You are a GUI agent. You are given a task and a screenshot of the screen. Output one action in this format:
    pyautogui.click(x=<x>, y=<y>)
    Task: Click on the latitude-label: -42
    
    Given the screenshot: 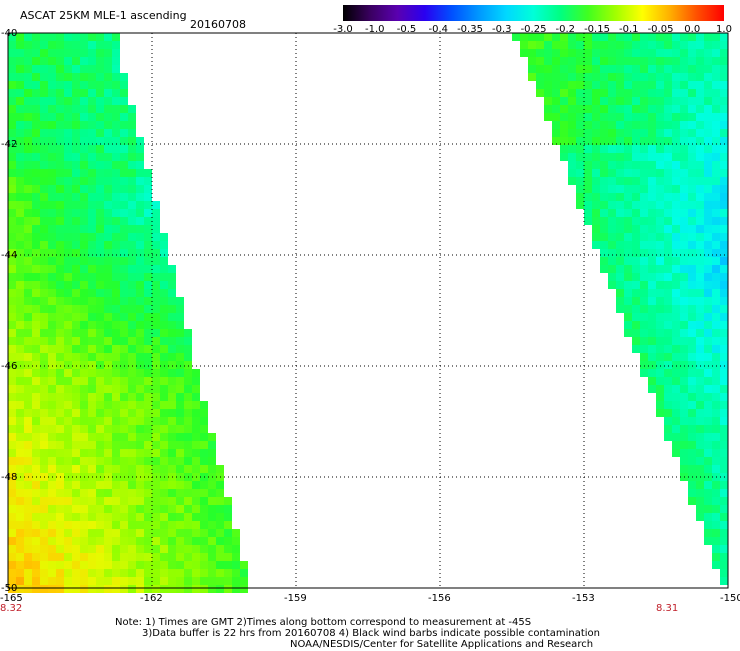 What is the action you would take?
    pyautogui.click(x=9, y=144)
    